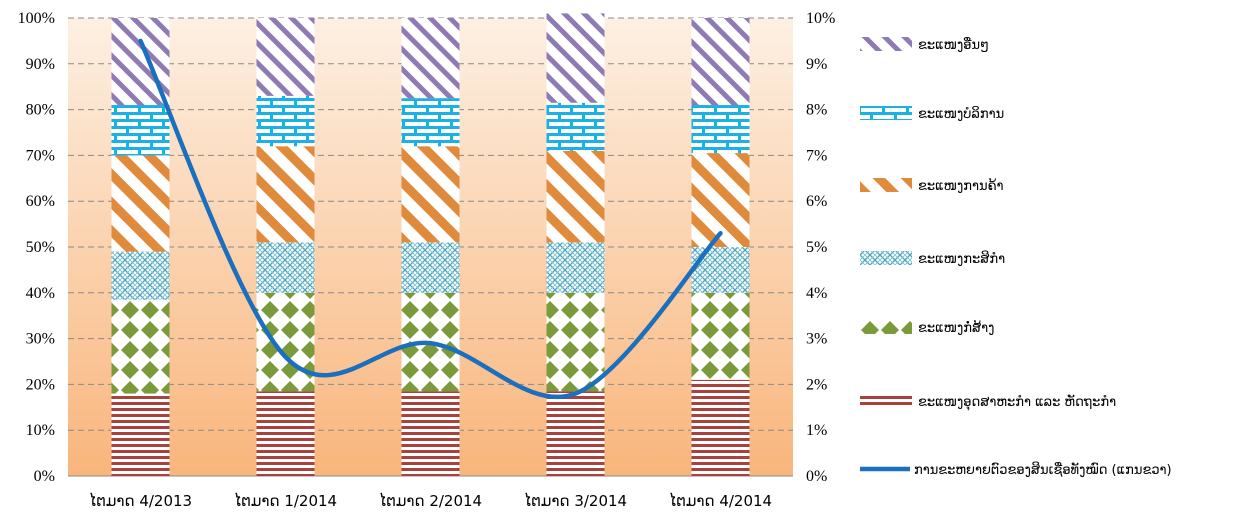 This screenshot has height=520, width=1245. I want to click on y-tick-label: 70%, so click(40, 155).